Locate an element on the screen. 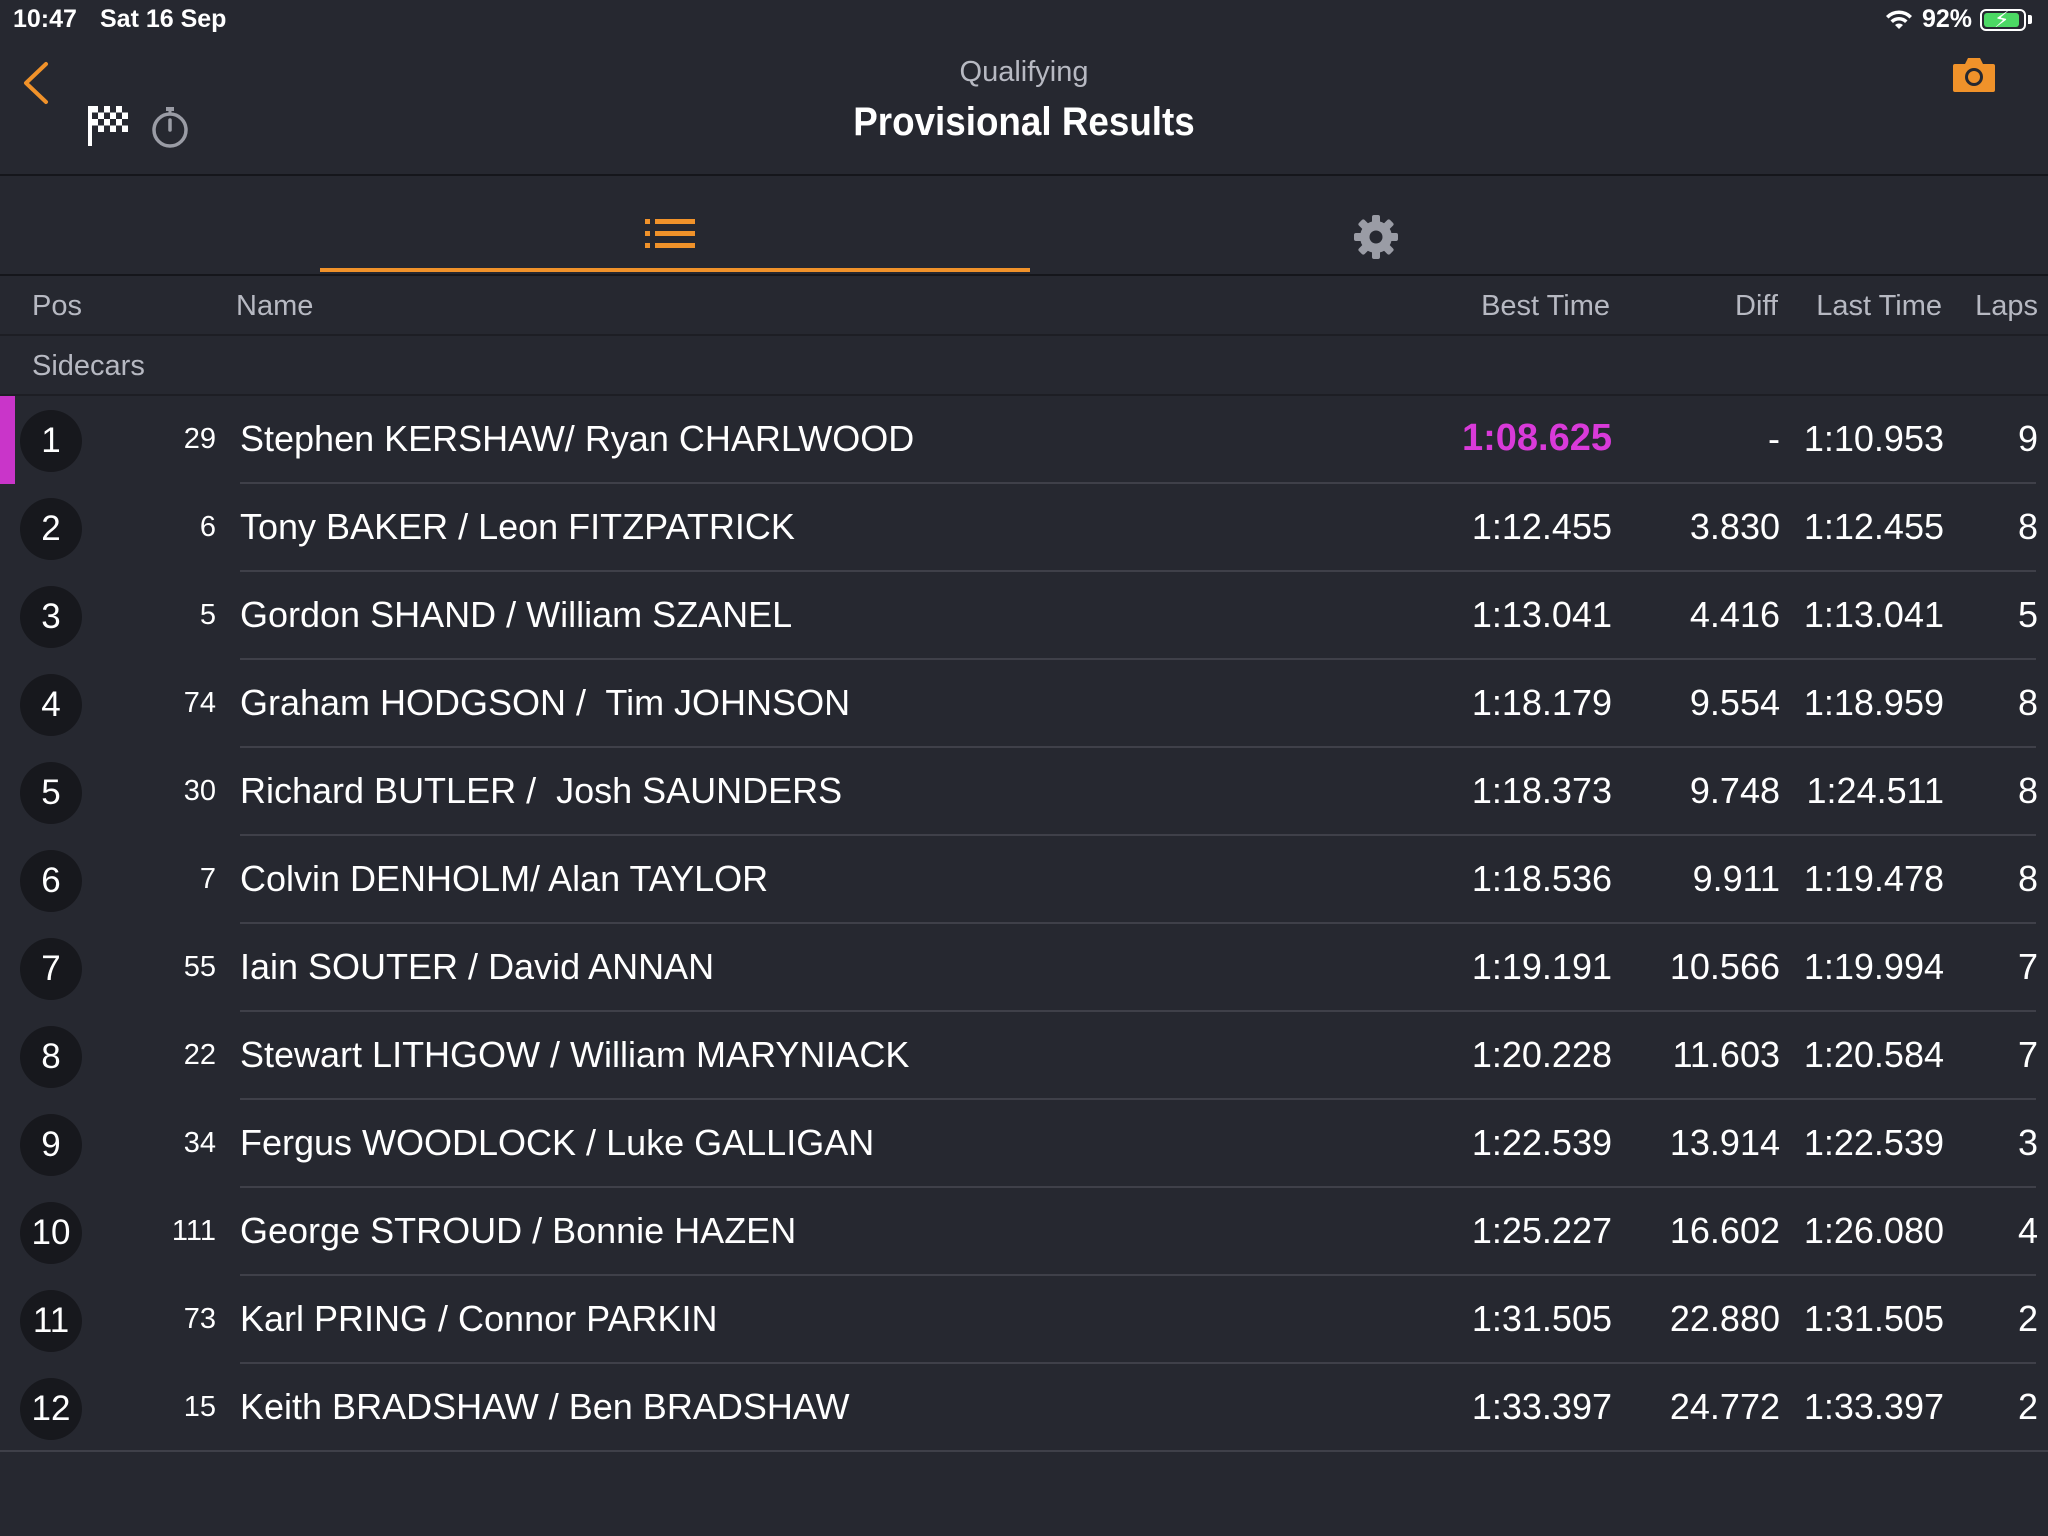 The width and height of the screenshot is (2048, 1536). status-right: 92% ⚡ is located at coordinates (1958, 19).